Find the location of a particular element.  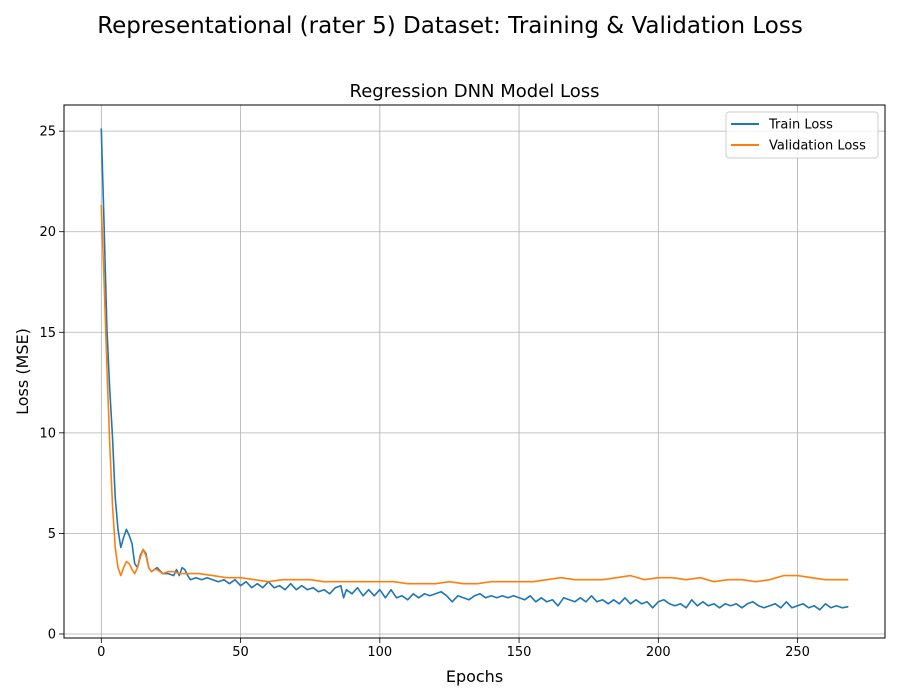

x-axis-label: Epochs is located at coordinates (474, 676).